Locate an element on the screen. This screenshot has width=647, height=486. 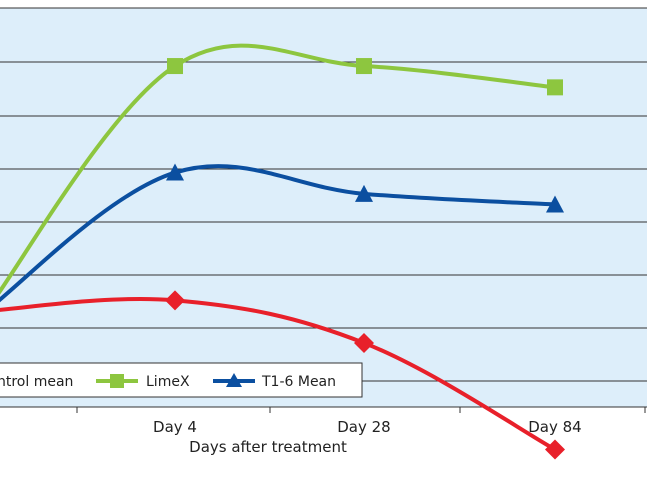
legend-label-t16: T1-6 Mean is located at coordinates (298, 382).